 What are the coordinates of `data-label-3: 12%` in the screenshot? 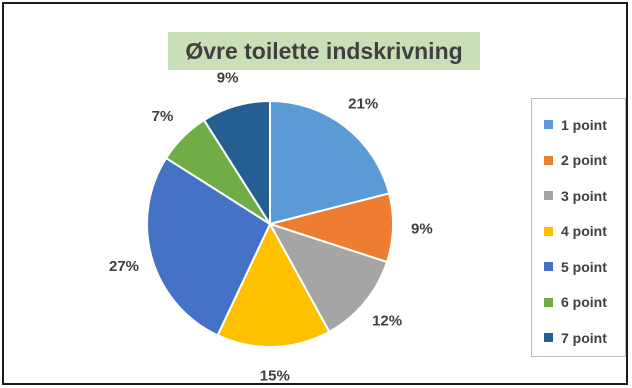 It's located at (387, 320).